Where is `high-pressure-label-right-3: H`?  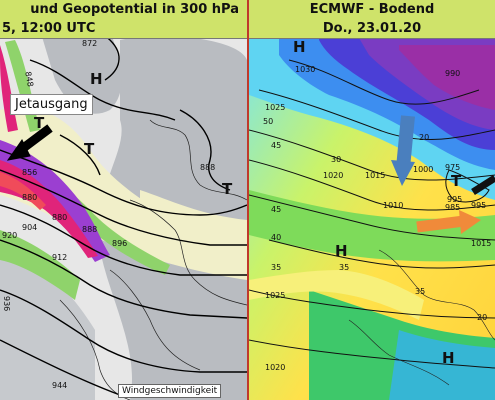 high-pressure-label-right-3: H is located at coordinates (448, 358).